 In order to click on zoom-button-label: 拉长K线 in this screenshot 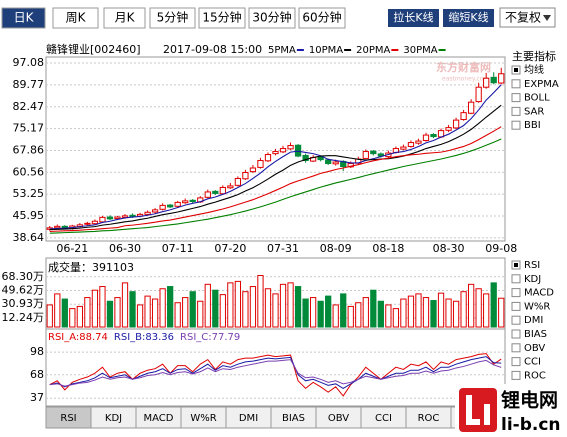, I will do `click(413, 17)`.